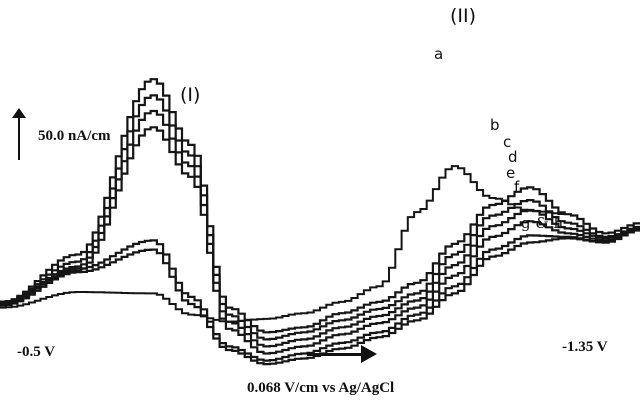 This screenshot has height=403, width=640. I want to click on x-end-label: -1.35 V, so click(585, 347).